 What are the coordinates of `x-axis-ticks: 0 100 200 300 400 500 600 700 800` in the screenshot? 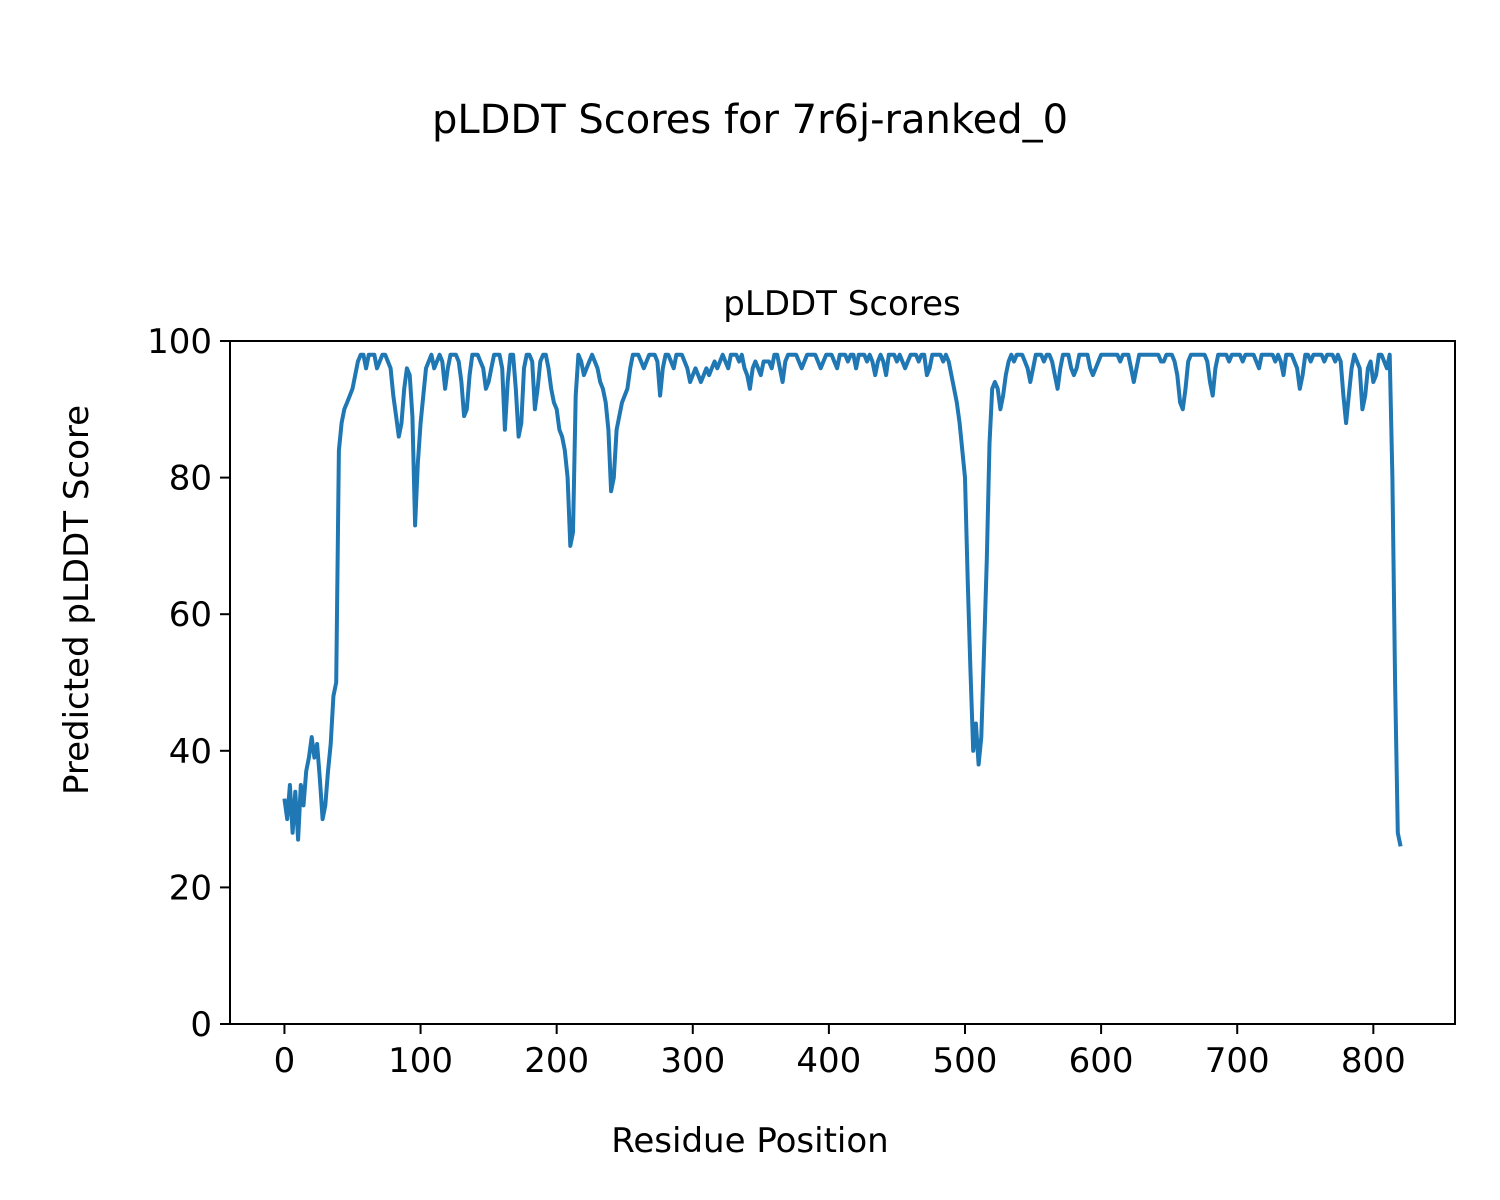 It's located at (840, 1052).